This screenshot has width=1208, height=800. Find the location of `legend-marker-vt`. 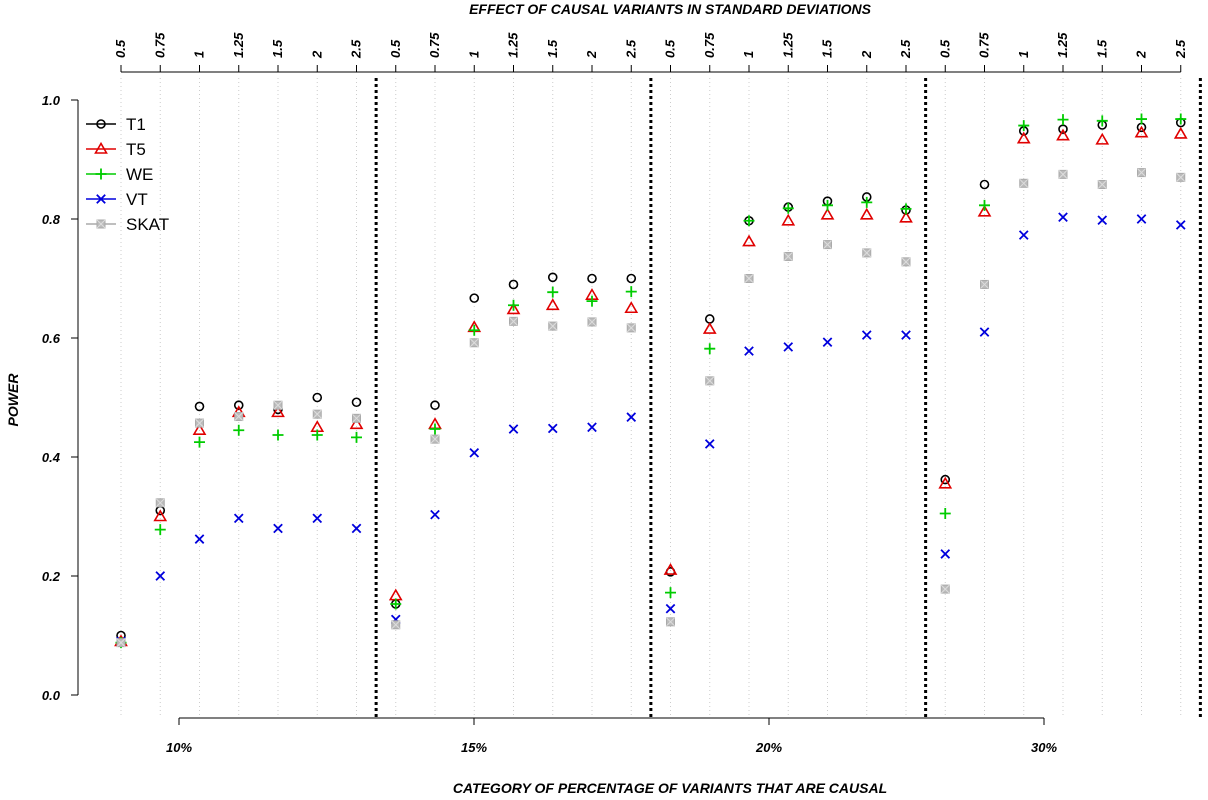

legend-marker-vt is located at coordinates (101, 199).